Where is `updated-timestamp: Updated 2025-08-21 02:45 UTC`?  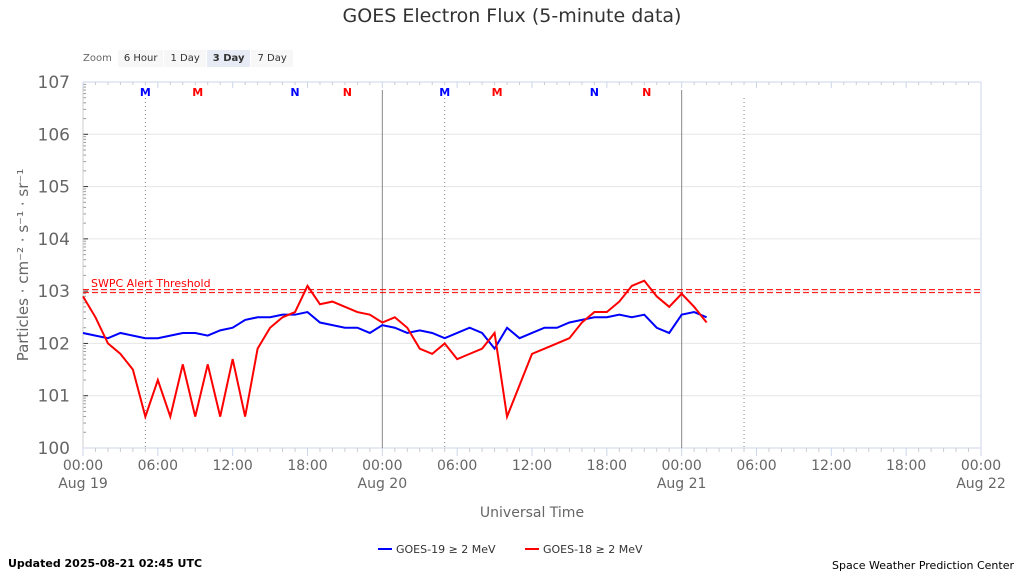 updated-timestamp: Updated 2025-08-21 02:45 UTC is located at coordinates (105, 563).